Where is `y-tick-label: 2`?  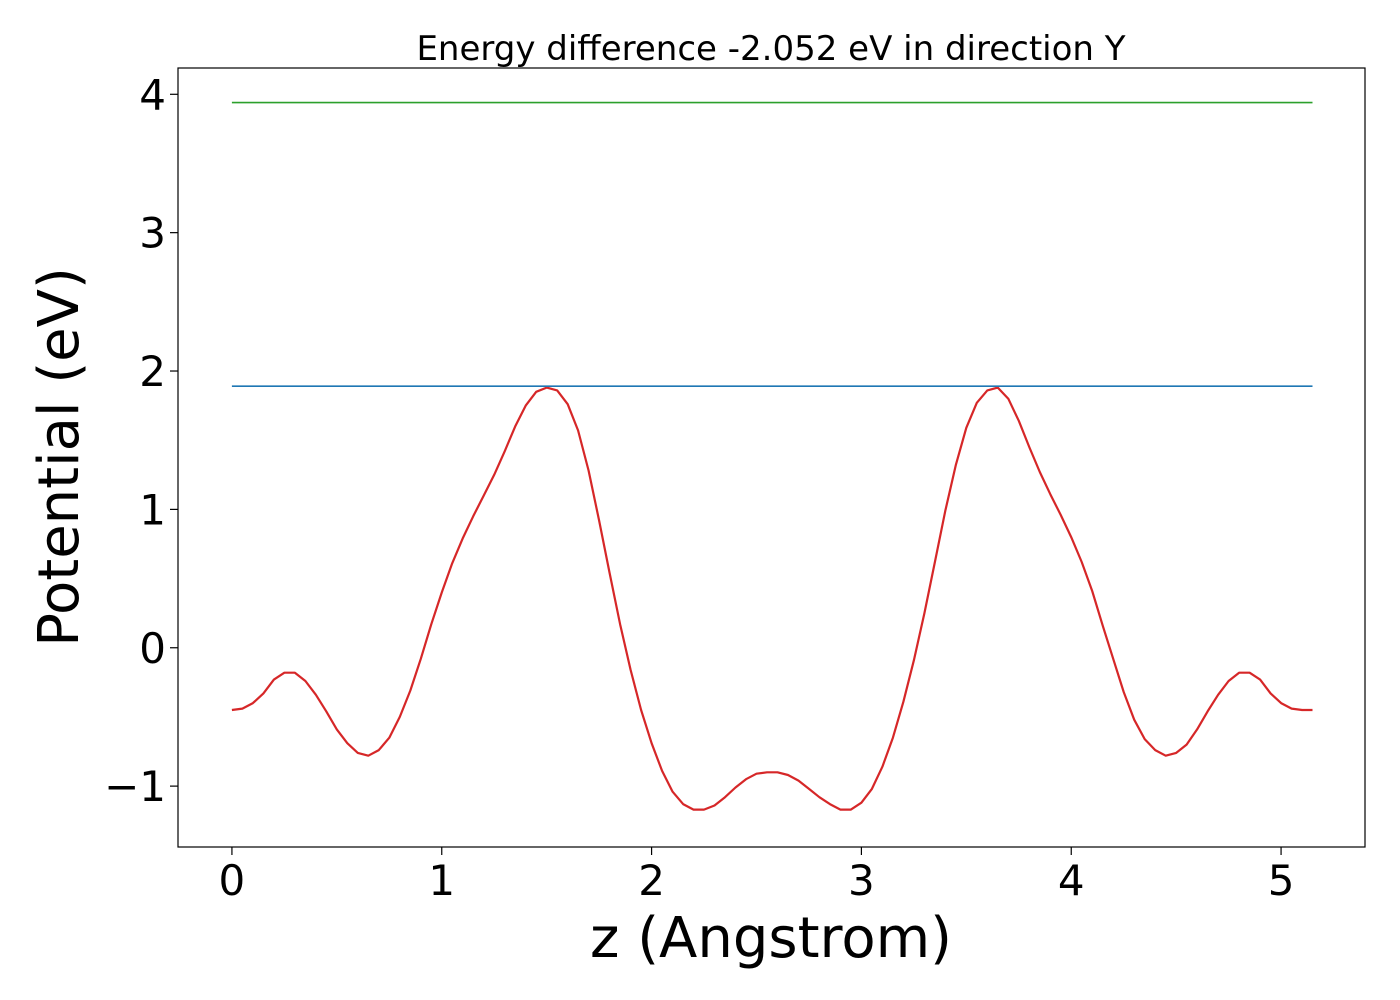 y-tick-label: 2 is located at coordinates (152, 371).